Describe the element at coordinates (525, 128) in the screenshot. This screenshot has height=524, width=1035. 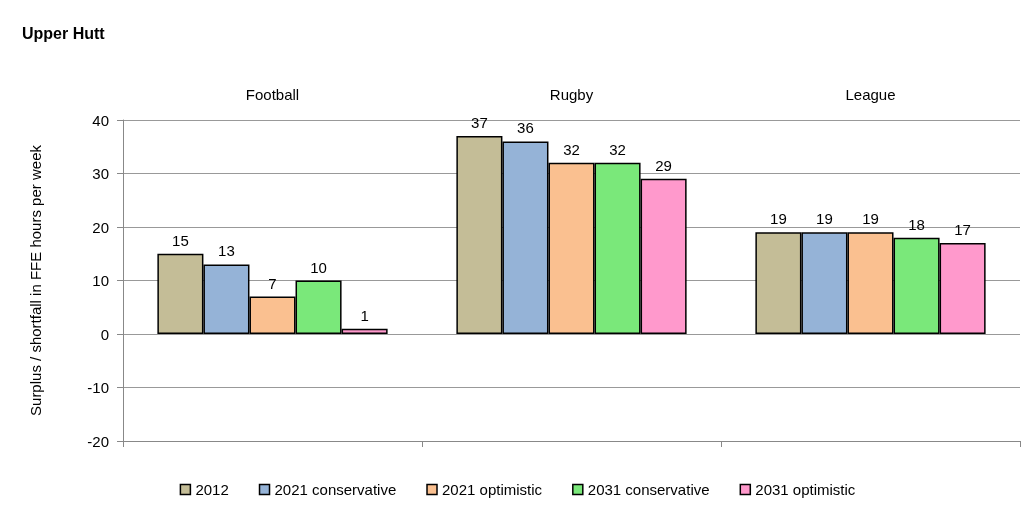
I see `data-label: 36` at that location.